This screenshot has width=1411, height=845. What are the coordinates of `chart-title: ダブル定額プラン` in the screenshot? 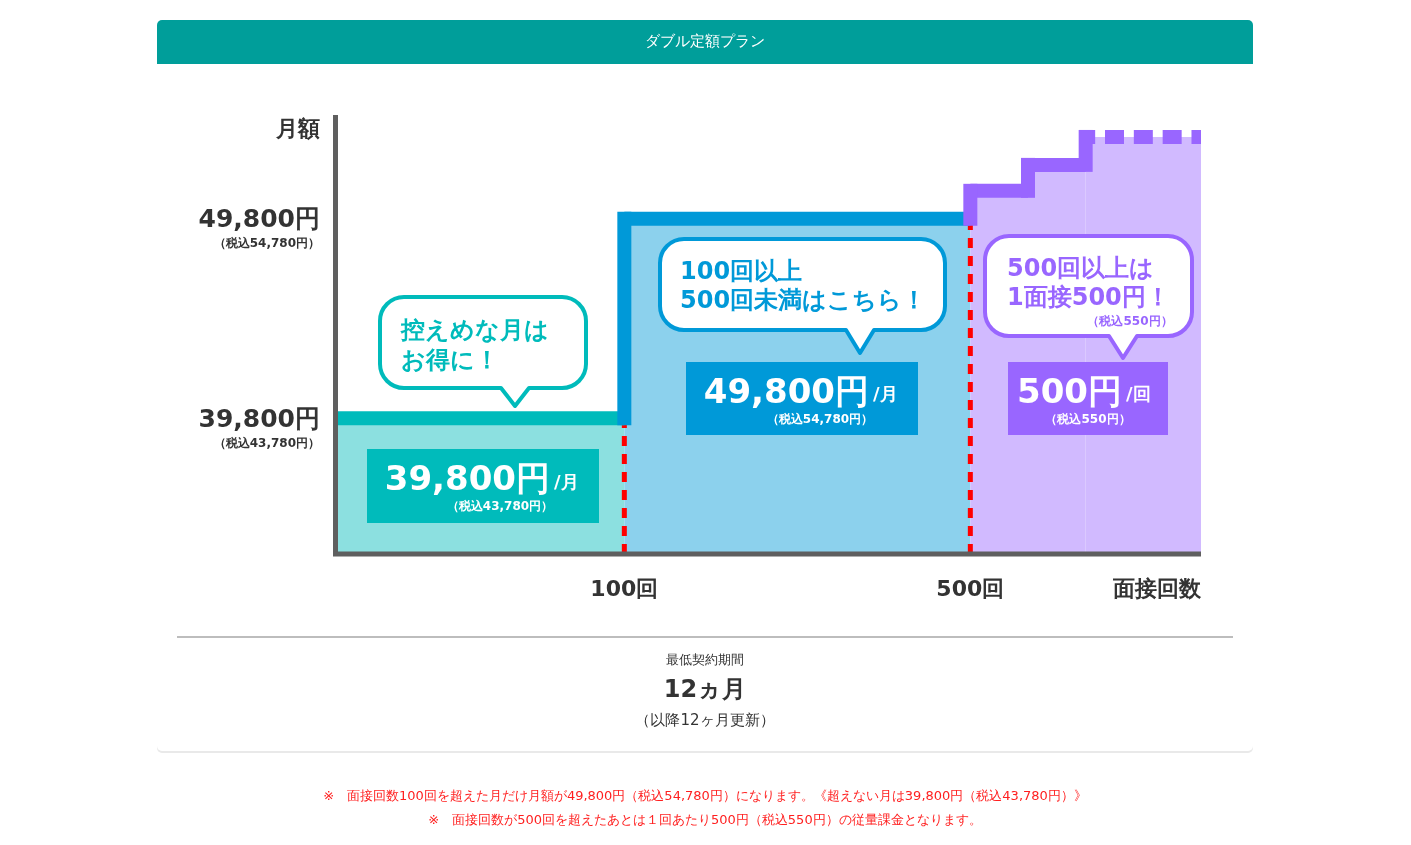 It's located at (705, 41).